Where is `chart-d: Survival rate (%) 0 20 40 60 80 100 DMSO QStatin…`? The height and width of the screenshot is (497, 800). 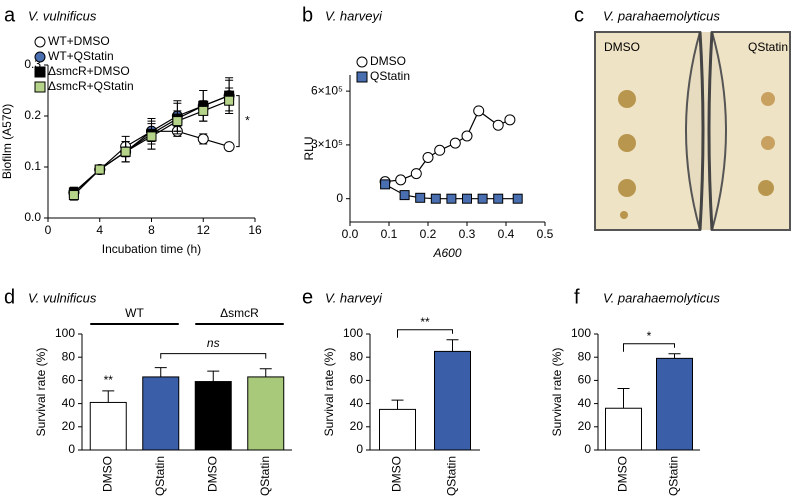
chart-d: Survival rate (%) 0 20 40 60 80 100 DMSO QStatin… is located at coordinates (163, 401).